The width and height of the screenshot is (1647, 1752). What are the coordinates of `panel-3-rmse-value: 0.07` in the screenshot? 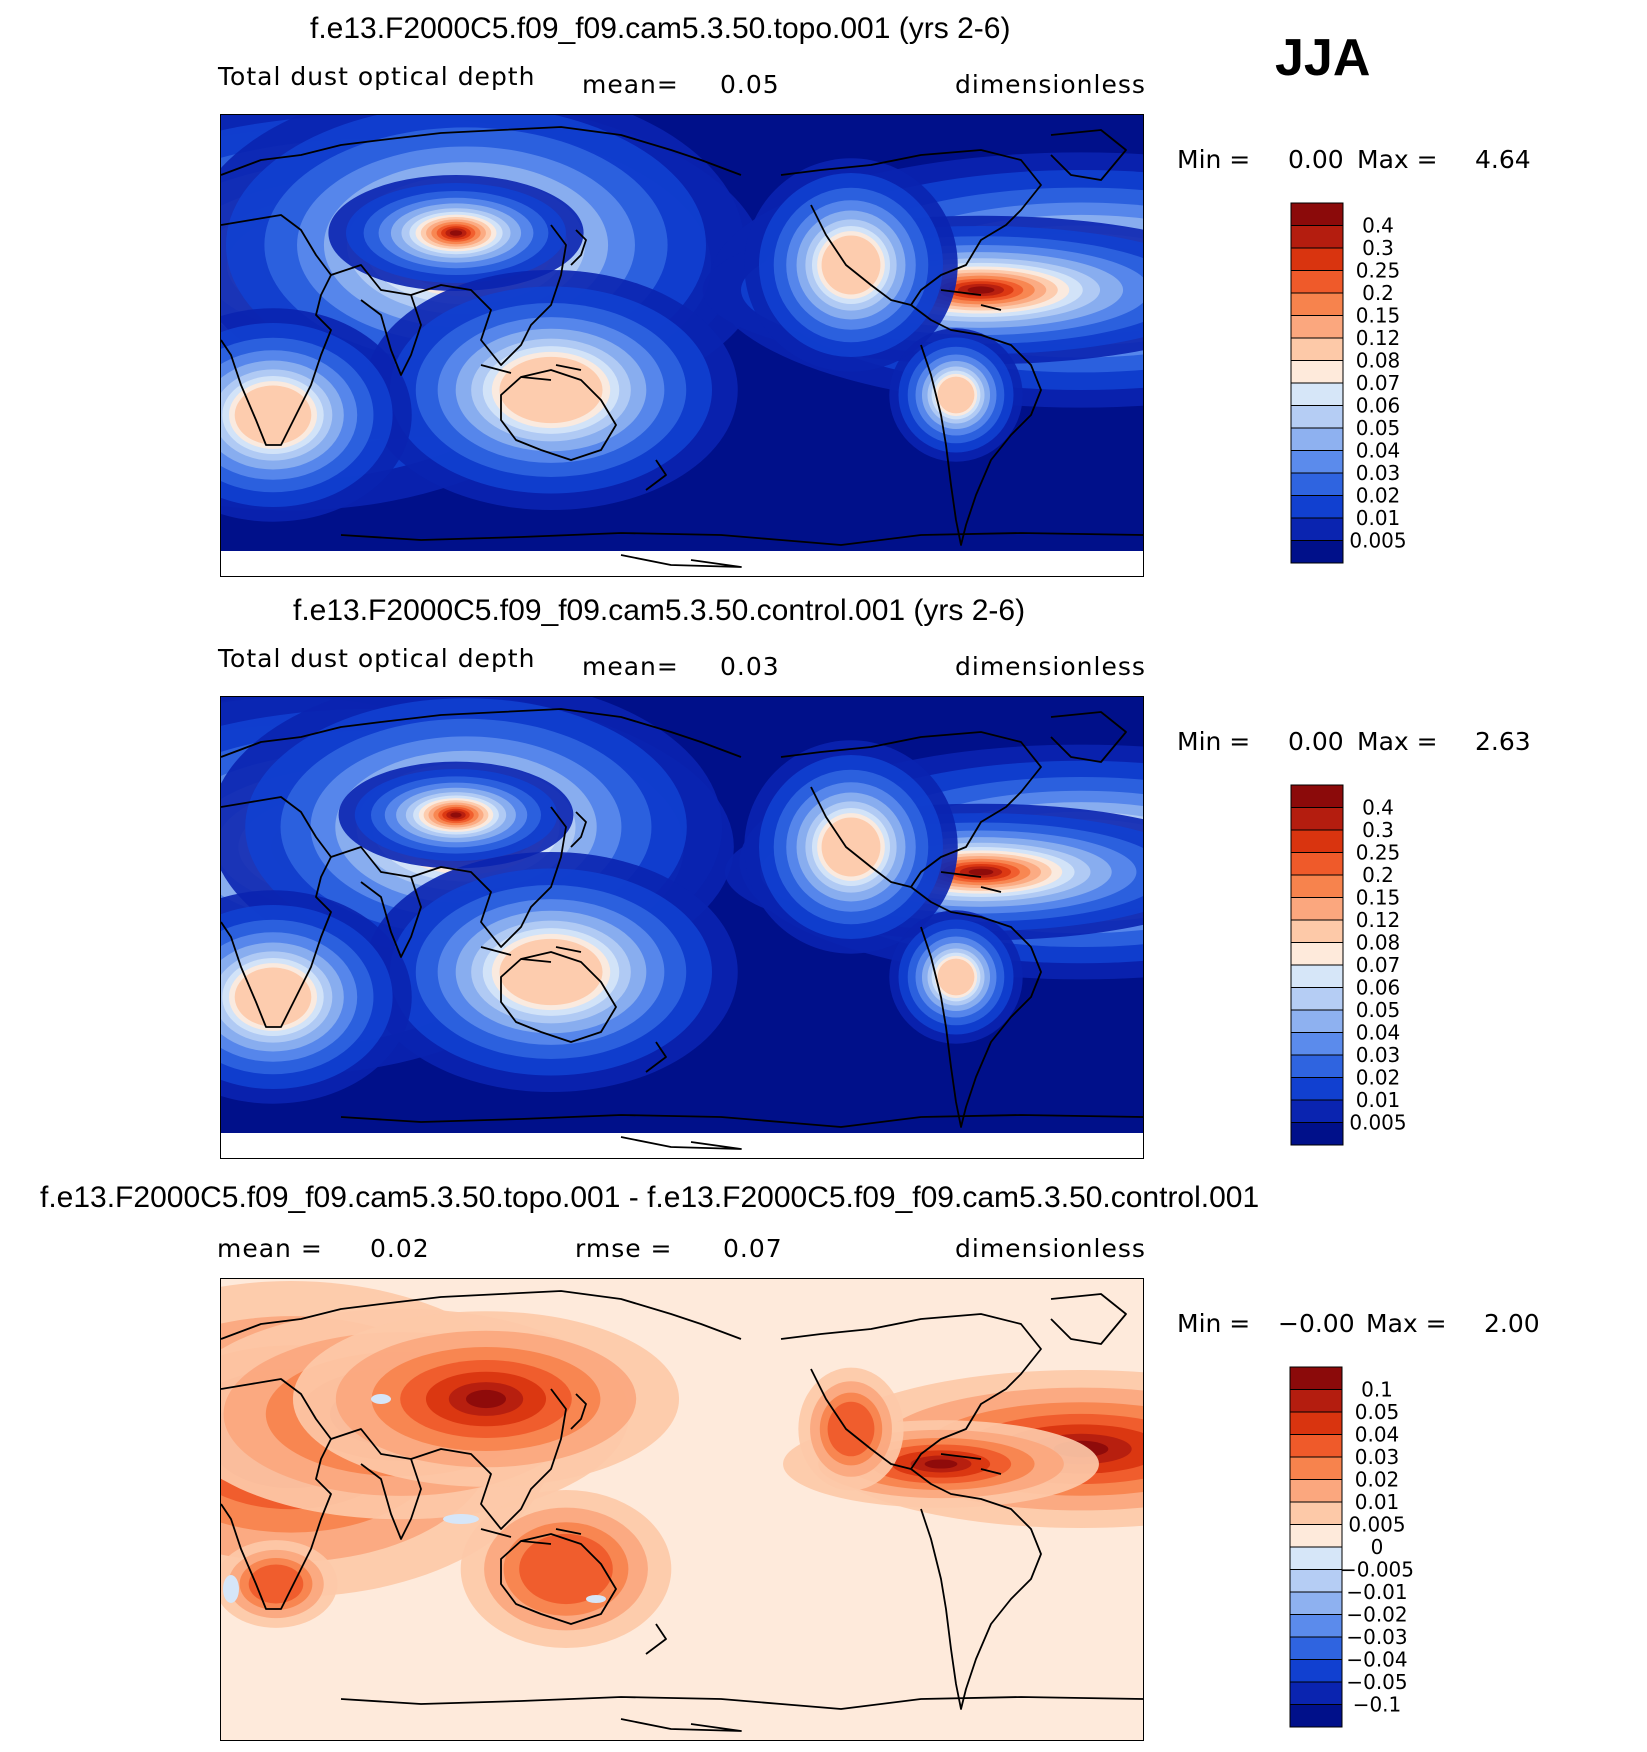 It's located at (753, 1248).